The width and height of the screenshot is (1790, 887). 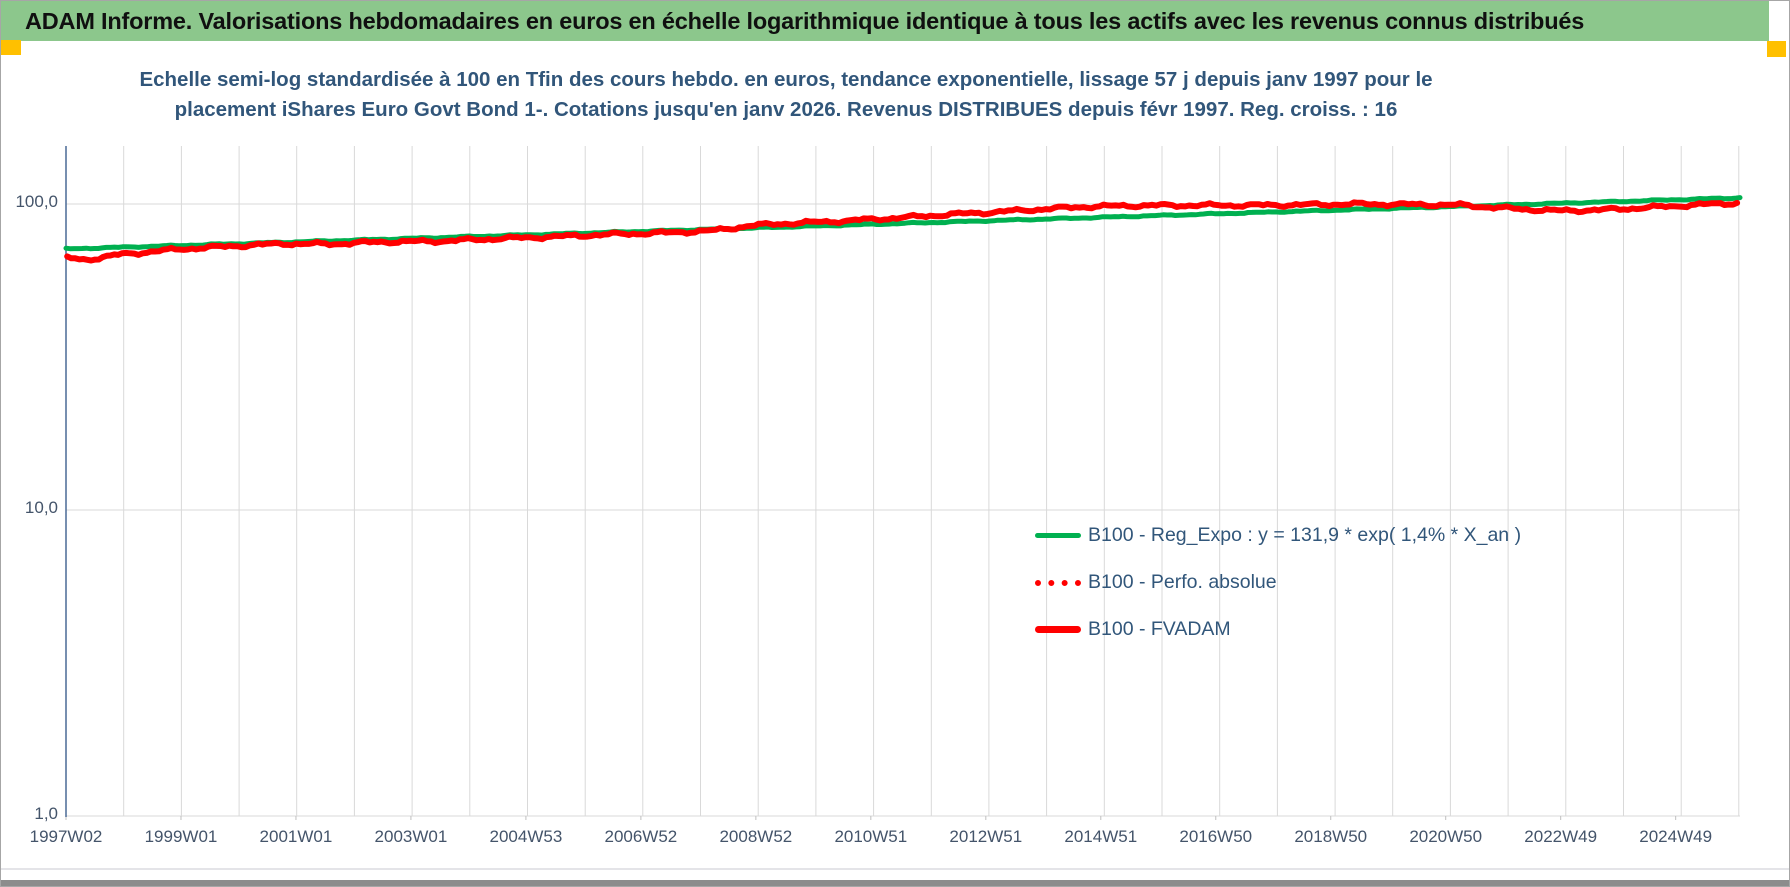 I want to click on y-tick-label-100: 100,0, so click(x=36, y=201).